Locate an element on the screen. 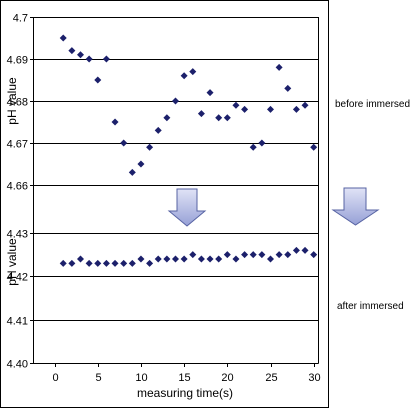 The image size is (420, 410). y-tick-label: 4.41 is located at coordinates (17, 322).